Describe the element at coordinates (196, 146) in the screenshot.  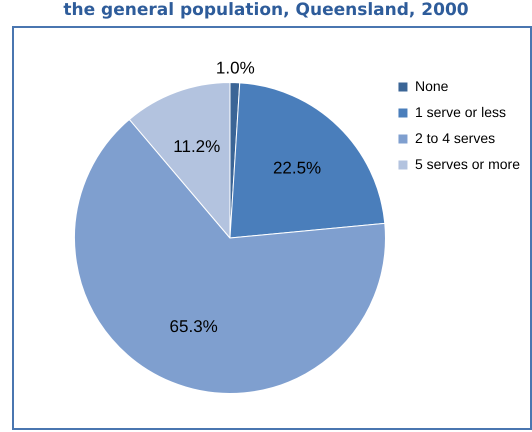
I see `data-label: 11.2%` at that location.